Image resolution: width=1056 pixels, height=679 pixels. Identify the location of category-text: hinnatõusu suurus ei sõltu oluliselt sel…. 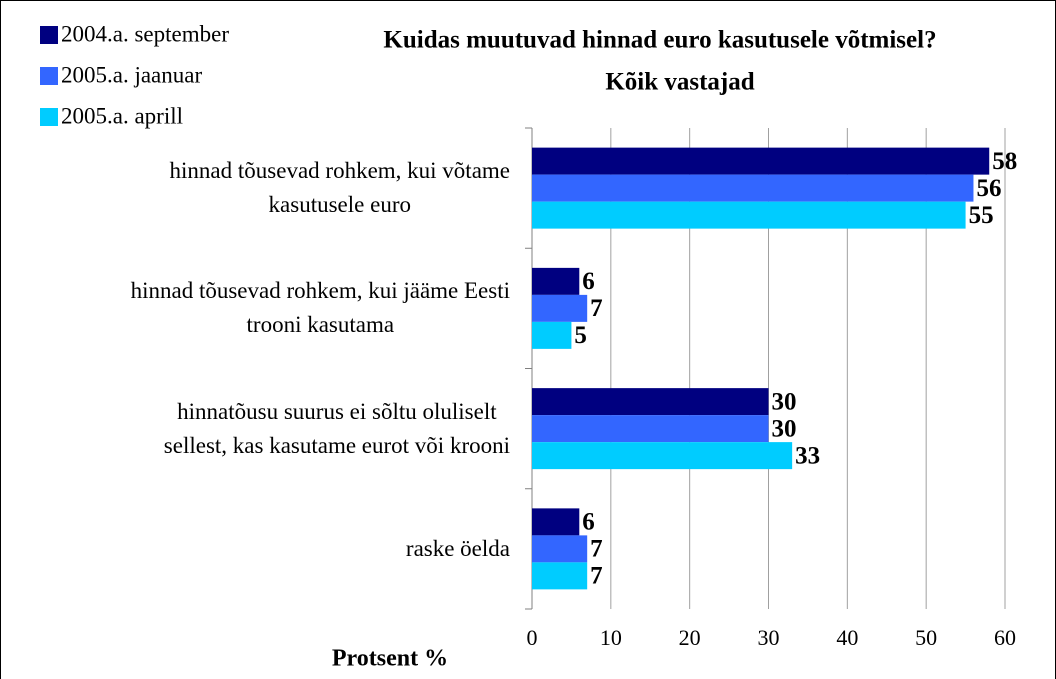
(336, 428).